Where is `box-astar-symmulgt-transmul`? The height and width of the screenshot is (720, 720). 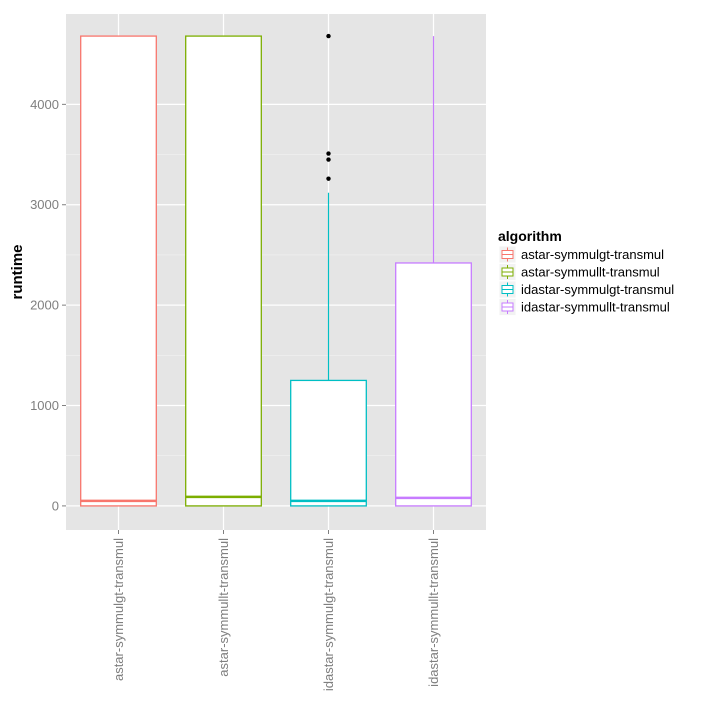 box-astar-symmulgt-transmul is located at coordinates (118, 271).